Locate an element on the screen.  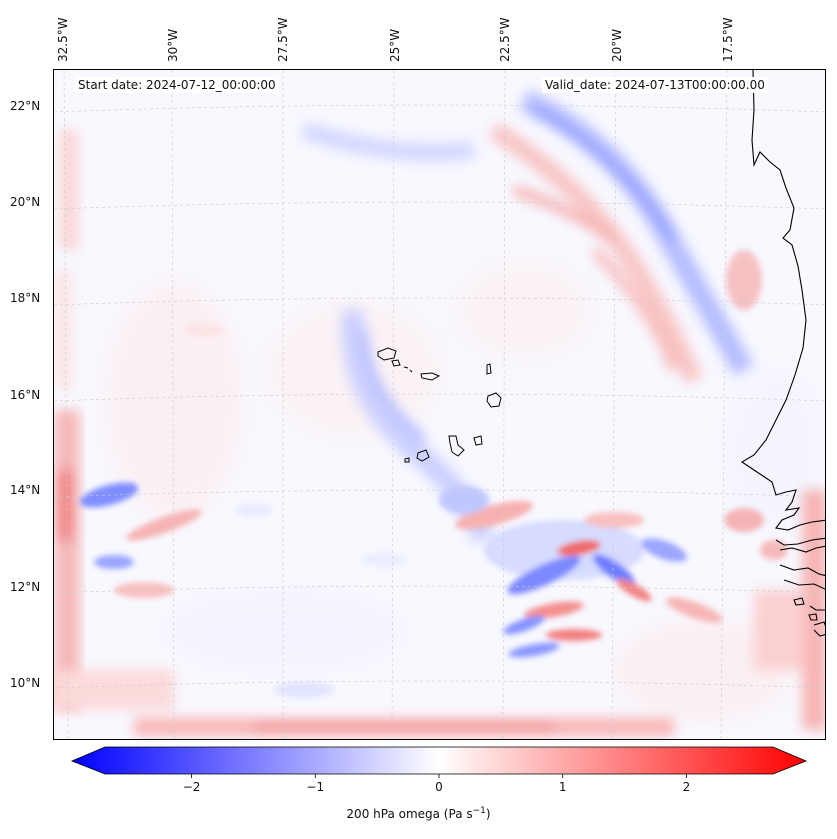
colorbar-tick-labels: −2 −1 0 1 2 is located at coordinates (439, 790).